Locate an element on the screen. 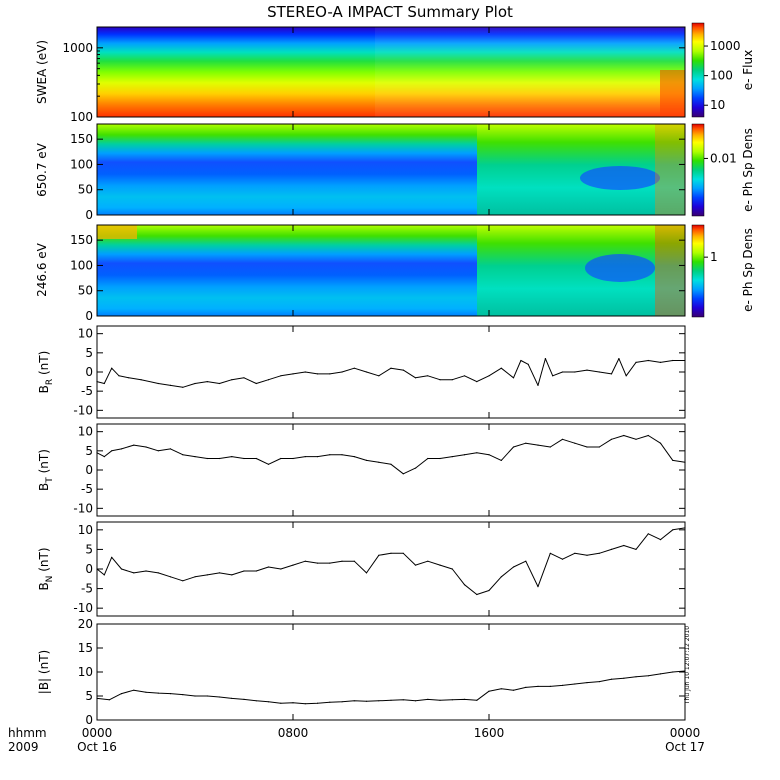 The image size is (780, 780). swea-late-enhancement is located at coordinates (672, 93).